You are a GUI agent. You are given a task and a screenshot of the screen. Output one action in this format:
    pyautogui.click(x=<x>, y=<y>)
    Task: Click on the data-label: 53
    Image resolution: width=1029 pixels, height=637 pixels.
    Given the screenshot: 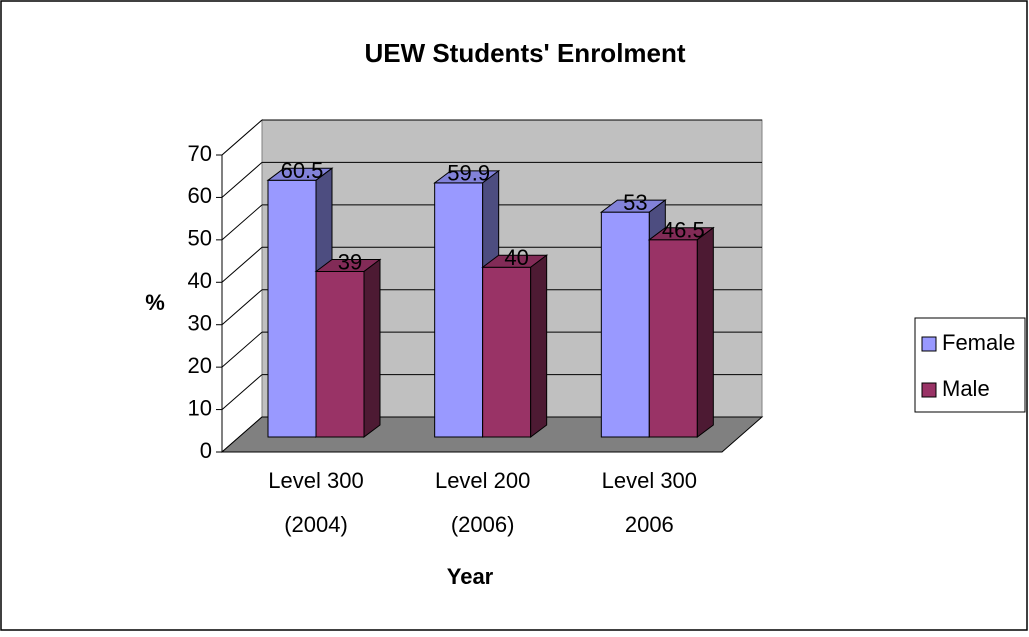 What is the action you would take?
    pyautogui.click(x=635, y=202)
    